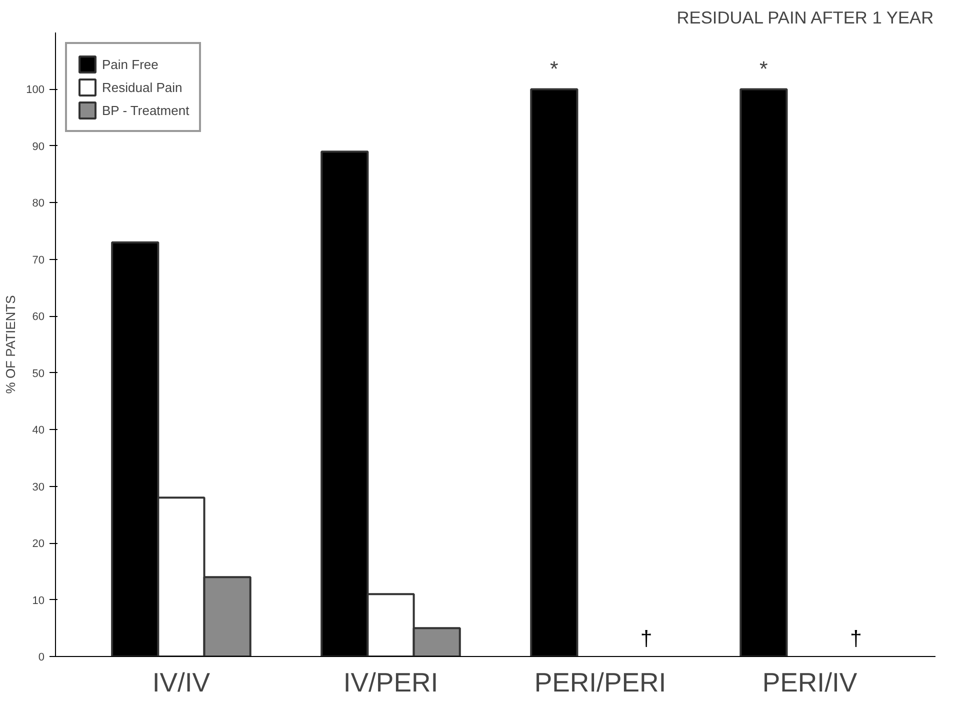 This screenshot has height=718, width=957. Describe the element at coordinates (38, 600) in the screenshot. I see `y-tick-label: 10` at that location.